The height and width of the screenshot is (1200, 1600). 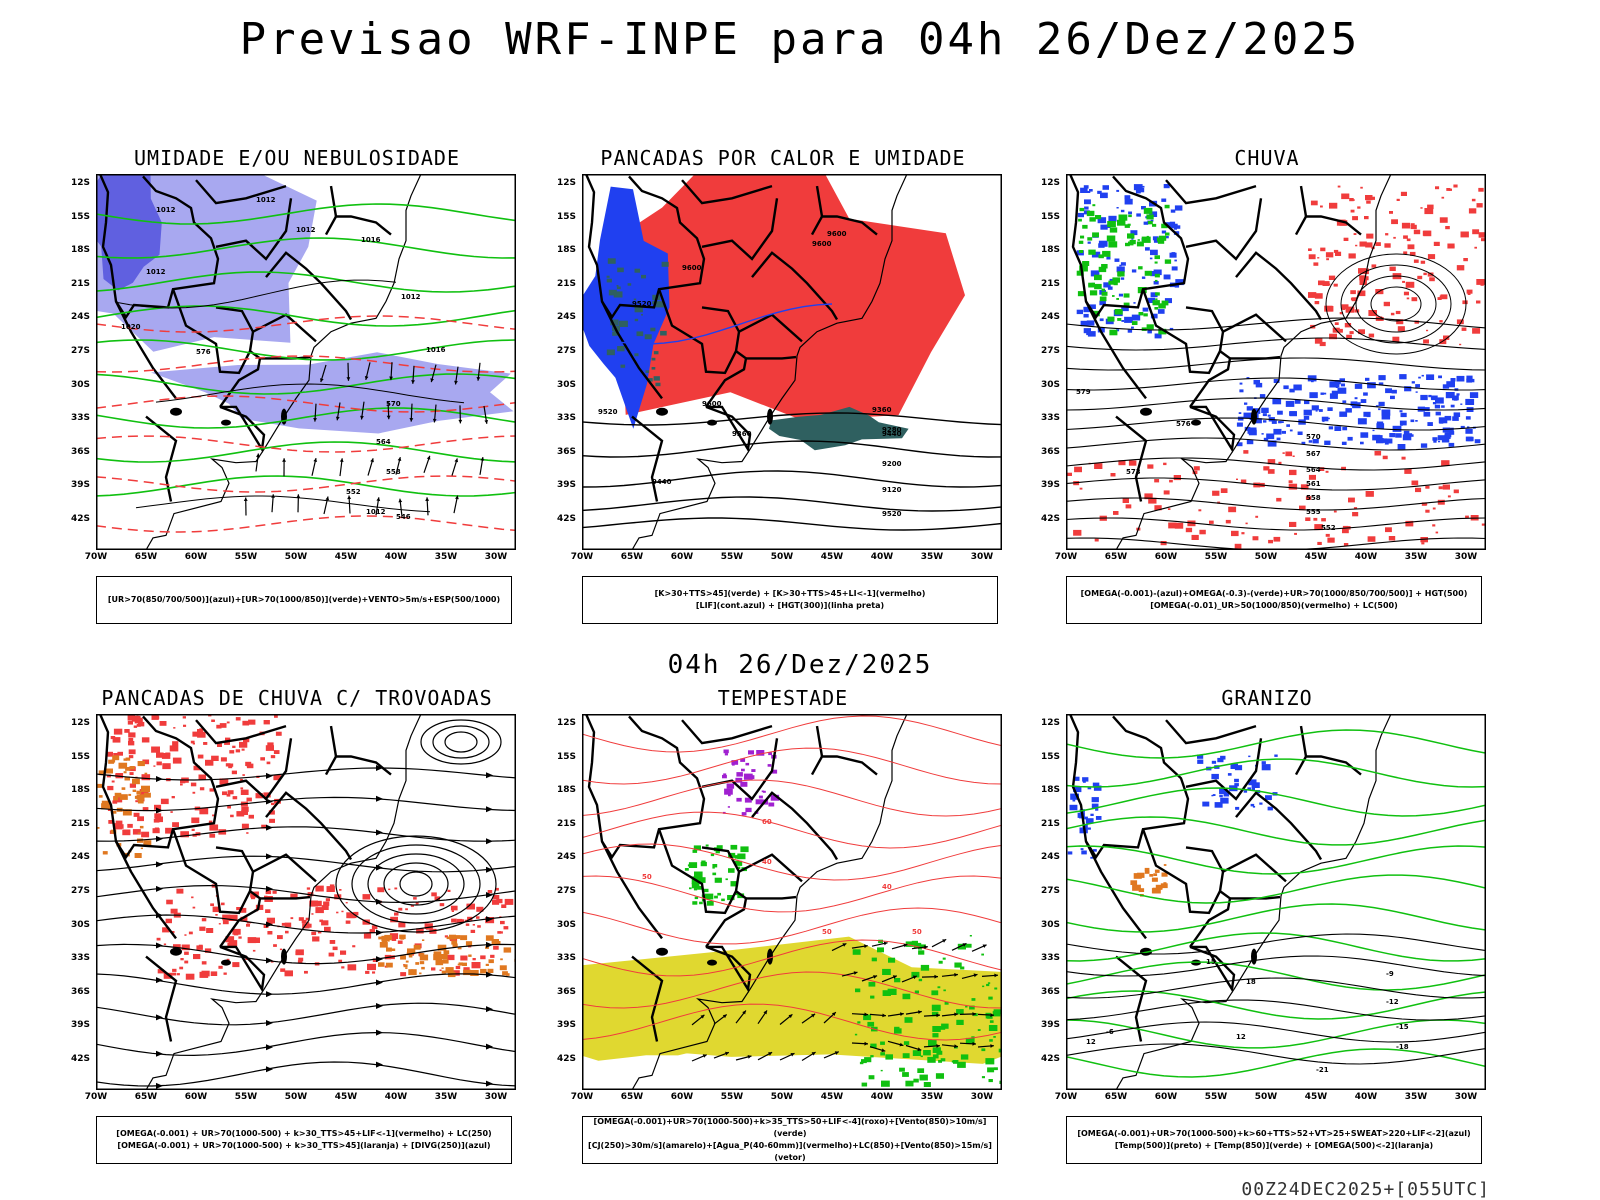 I want to click on lake, so click(x=226, y=962).